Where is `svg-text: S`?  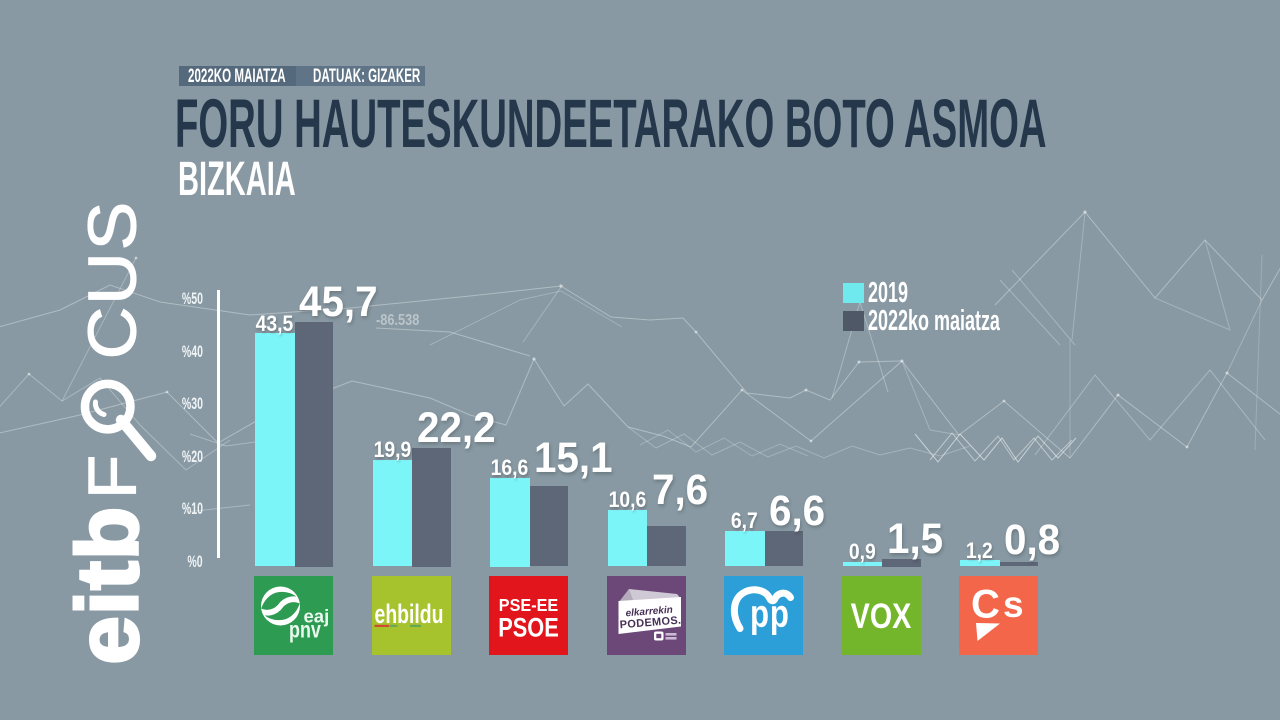 svg-text: S is located at coordinates (112, 226).